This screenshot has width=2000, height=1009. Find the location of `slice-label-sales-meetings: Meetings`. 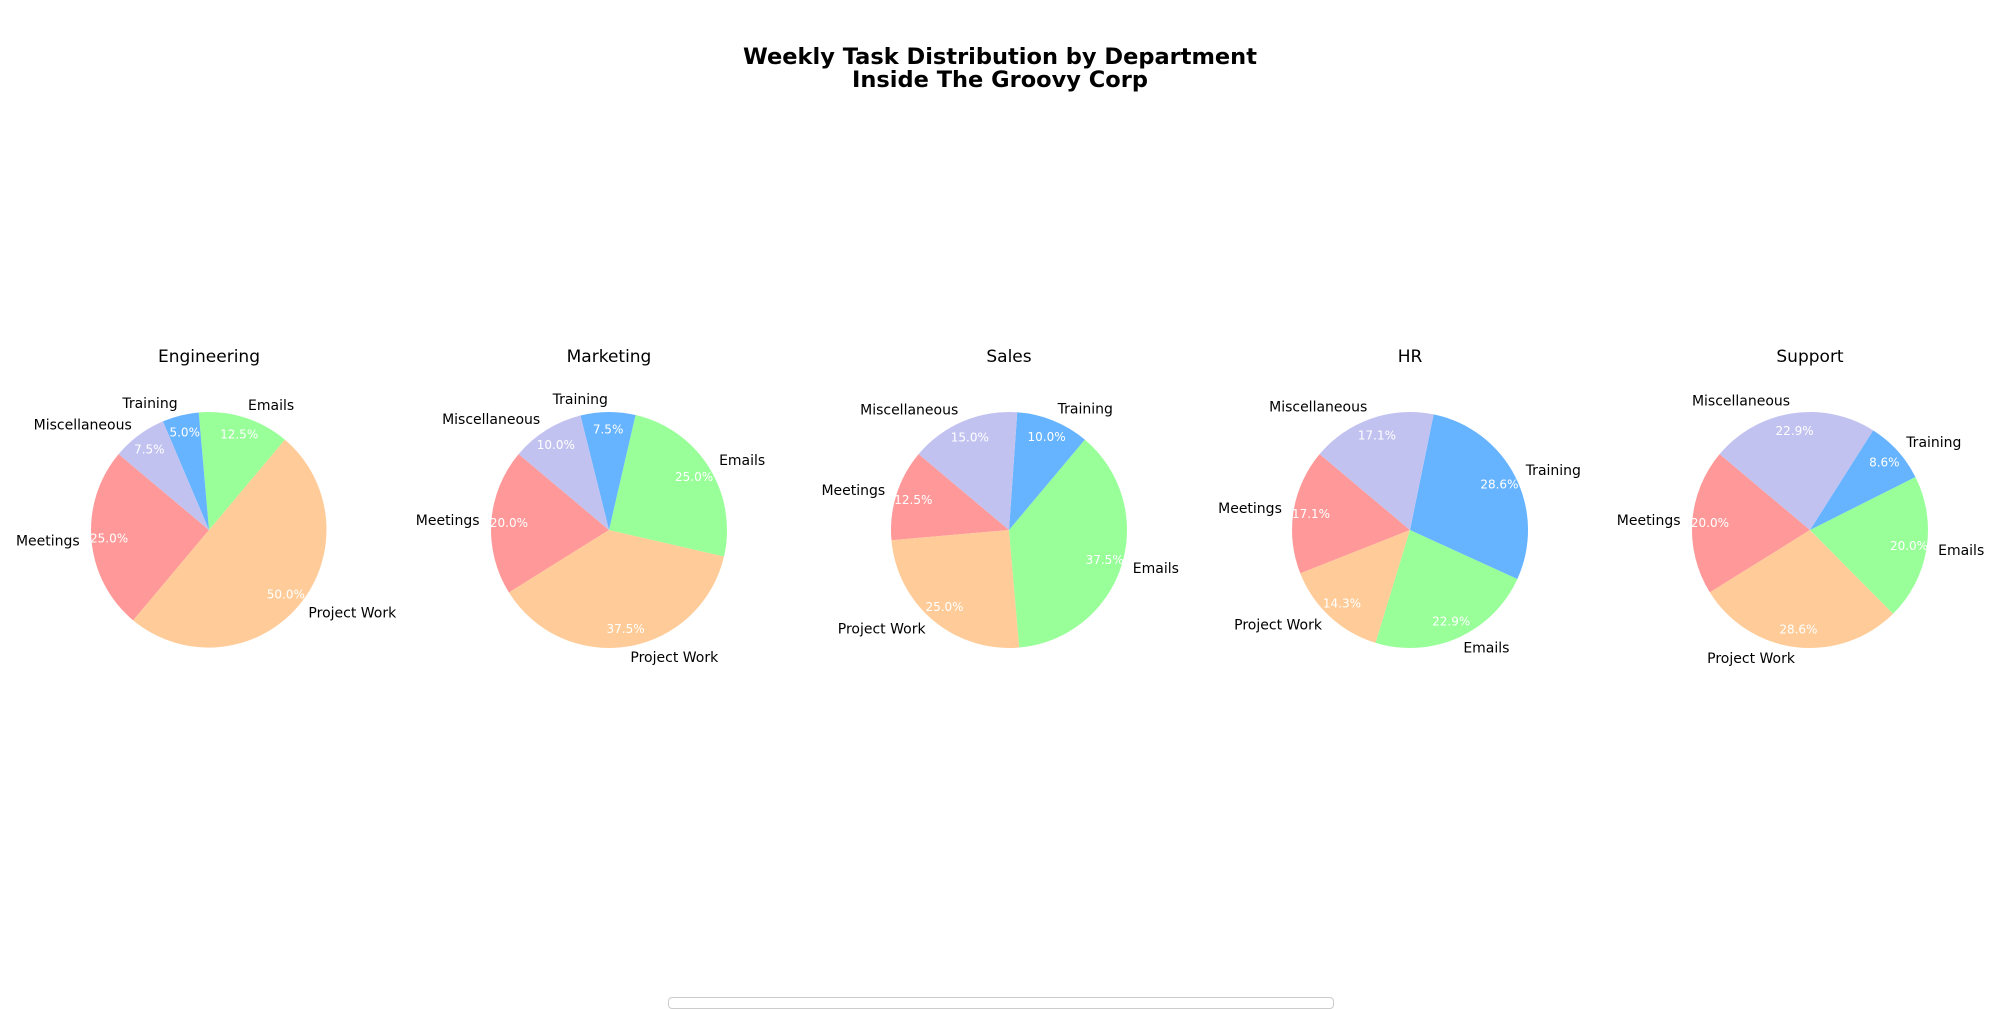

slice-label-sales-meetings: Meetings is located at coordinates (853, 491).